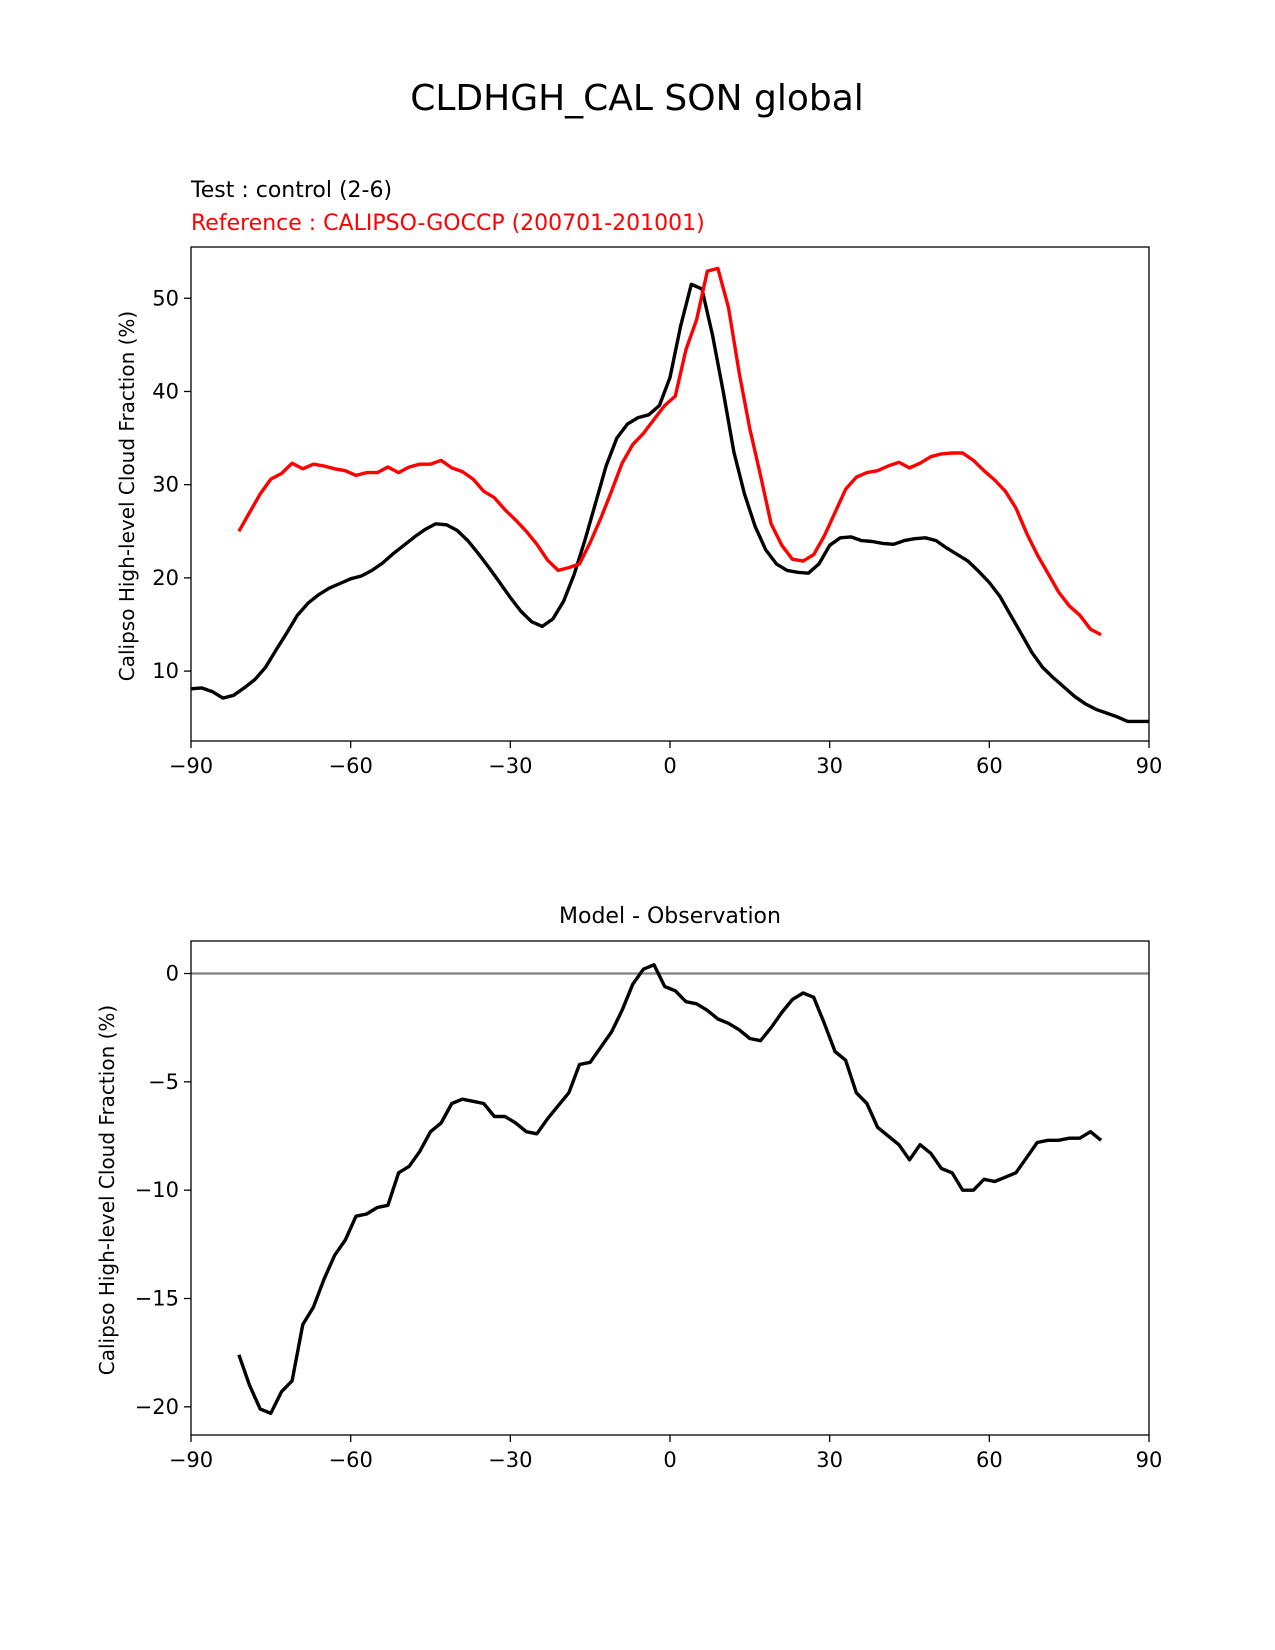  I want to click on top-y-axis-label: Calipso High-level Cloud Fraction (%), so click(127, 496).